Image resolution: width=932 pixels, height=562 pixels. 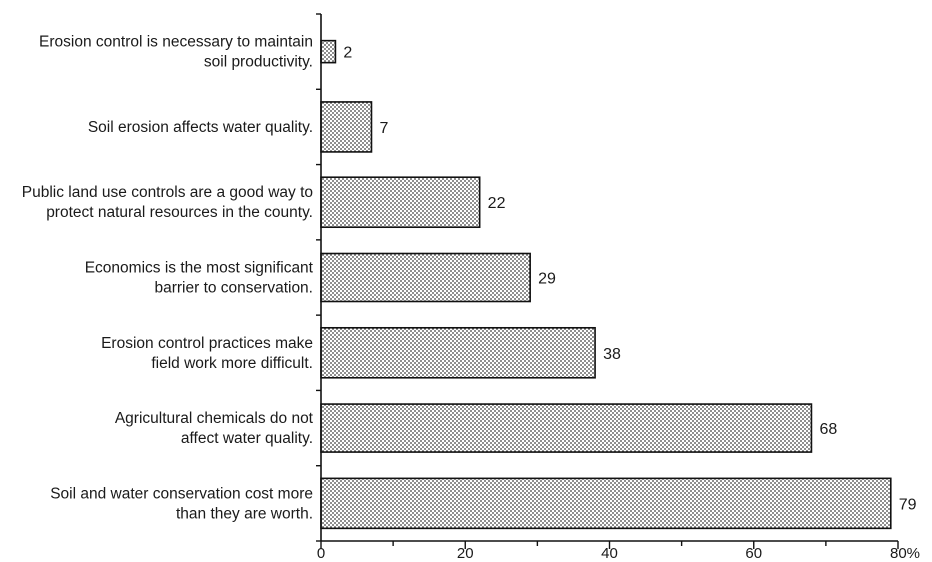 I want to click on category-label: Soil erosion affects water quality., so click(x=200, y=127).